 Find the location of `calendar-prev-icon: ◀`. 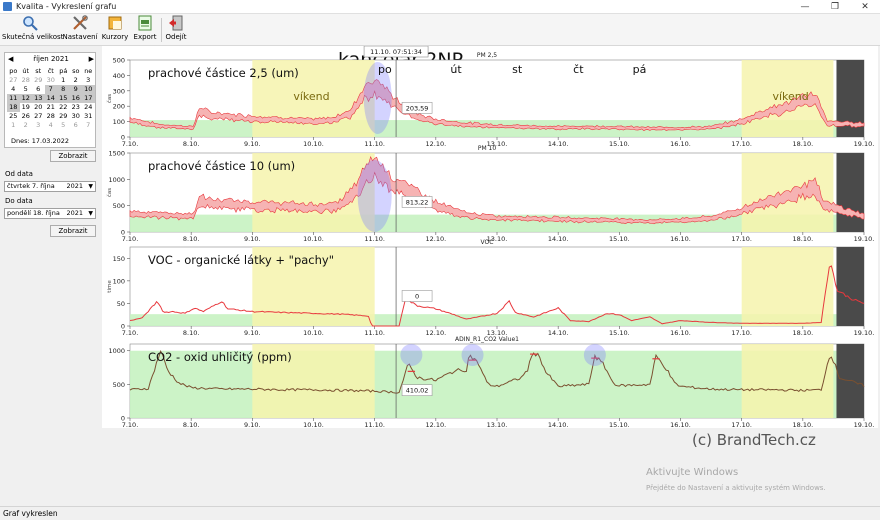

calendar-prev-icon: ◀ is located at coordinates (11, 59).